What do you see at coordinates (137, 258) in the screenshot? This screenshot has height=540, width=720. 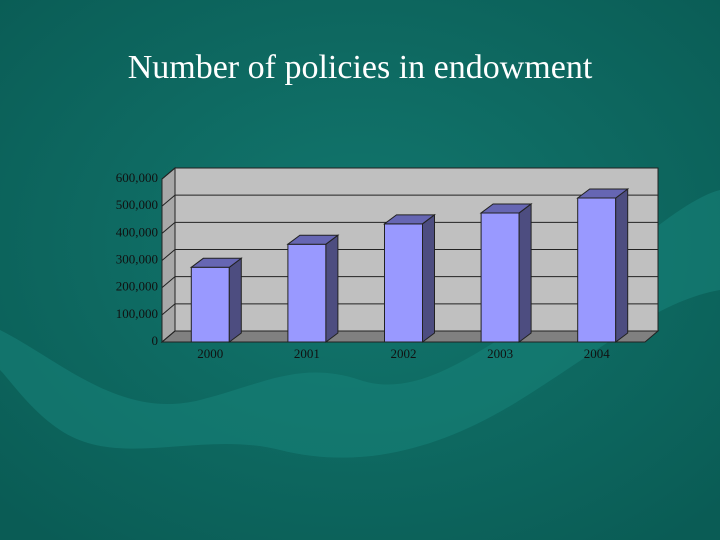 I see `y-tick-label: 300,000` at bounding box center [137, 258].